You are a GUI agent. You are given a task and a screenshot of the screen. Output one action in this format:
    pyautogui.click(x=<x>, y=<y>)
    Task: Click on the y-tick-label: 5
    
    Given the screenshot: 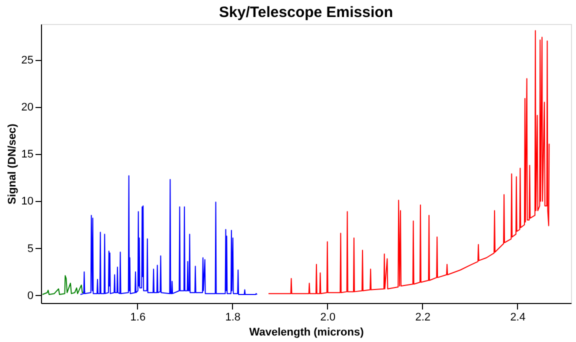 What is the action you would take?
    pyautogui.click(x=30, y=248)
    